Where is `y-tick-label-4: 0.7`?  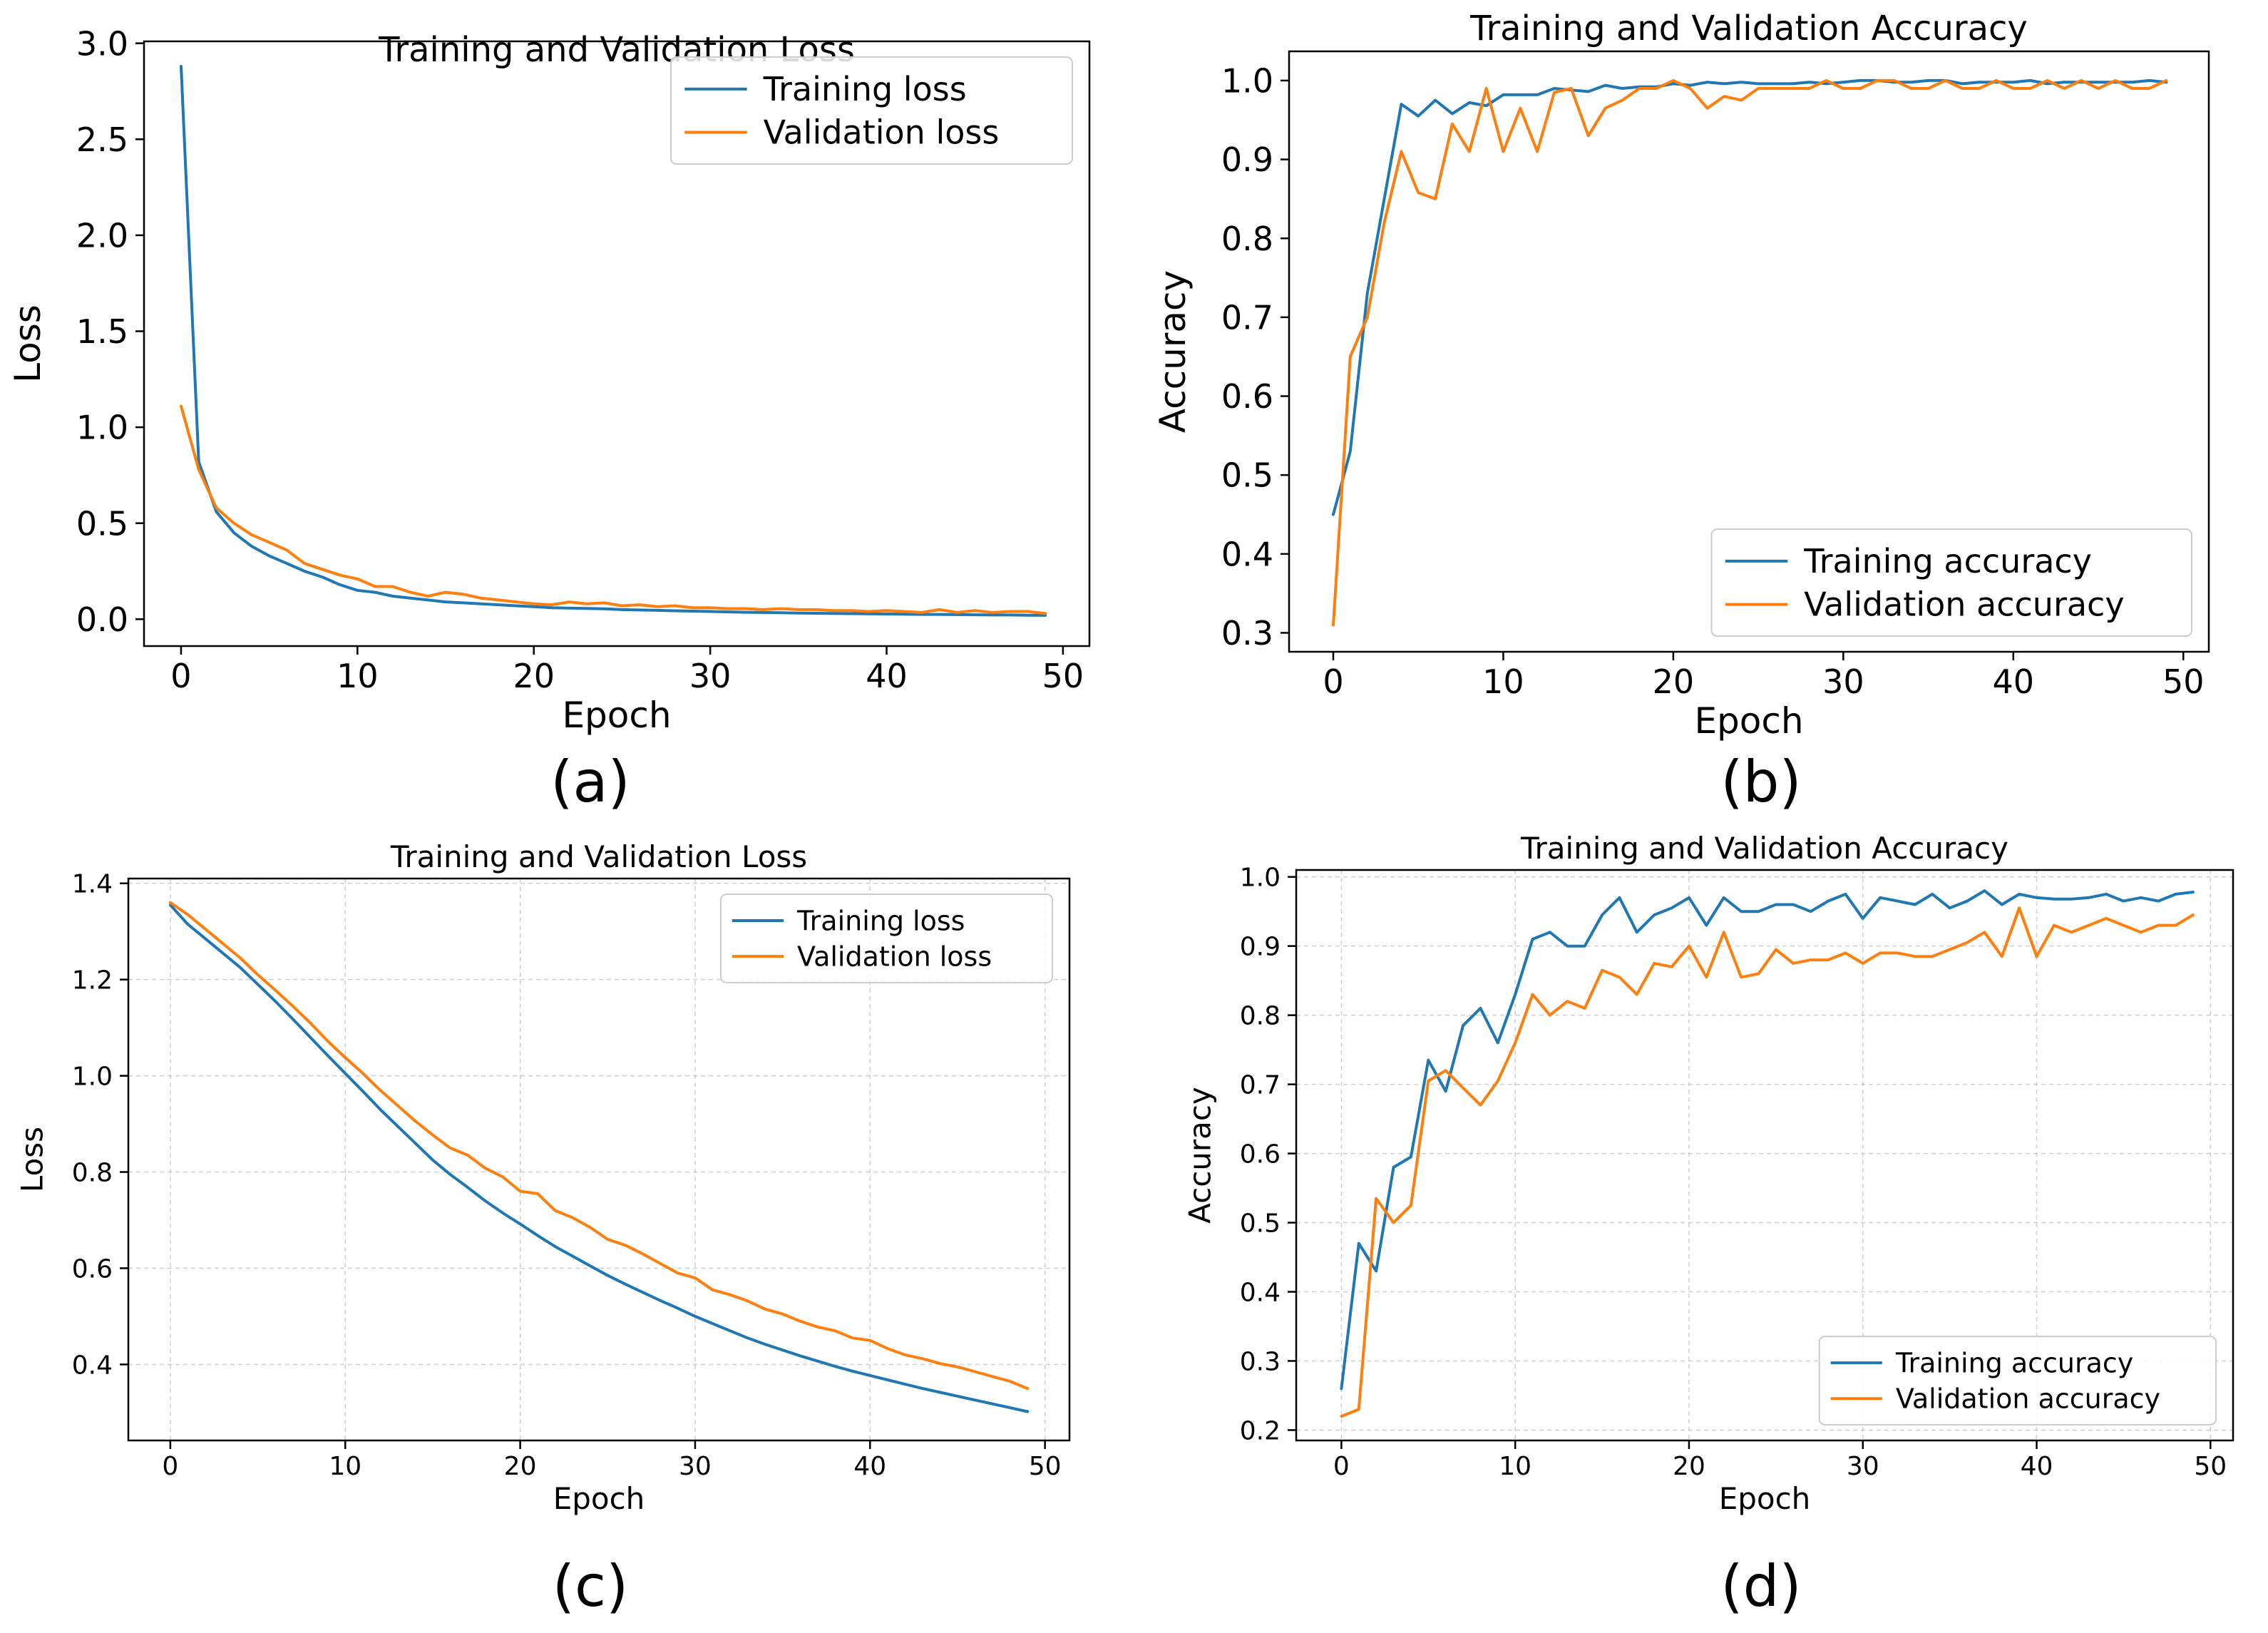 y-tick-label-4: 0.7 is located at coordinates (1247, 317).